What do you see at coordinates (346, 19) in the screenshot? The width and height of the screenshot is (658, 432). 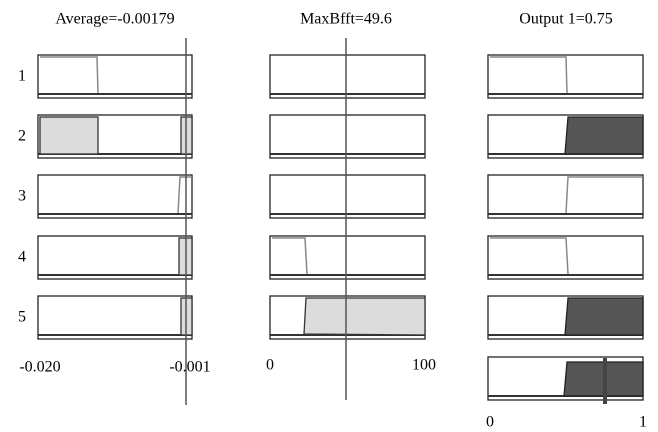 I see `column-title: MaxBfft=49.6` at bounding box center [346, 19].